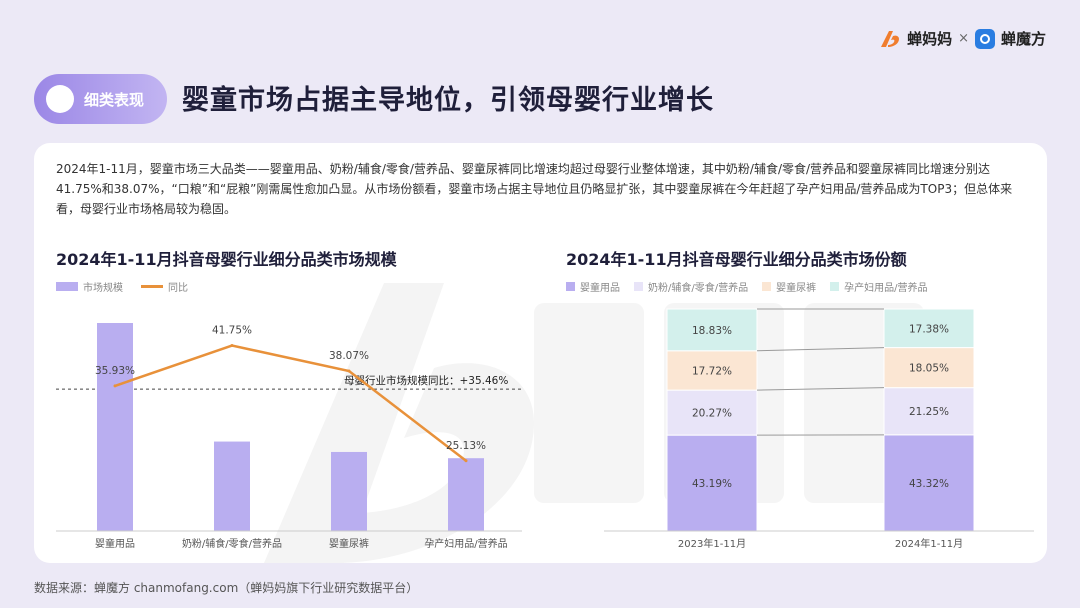 This screenshot has width=1080, height=608. What do you see at coordinates (152, 286) in the screenshot?
I see `legend-swatch-line` at bounding box center [152, 286].